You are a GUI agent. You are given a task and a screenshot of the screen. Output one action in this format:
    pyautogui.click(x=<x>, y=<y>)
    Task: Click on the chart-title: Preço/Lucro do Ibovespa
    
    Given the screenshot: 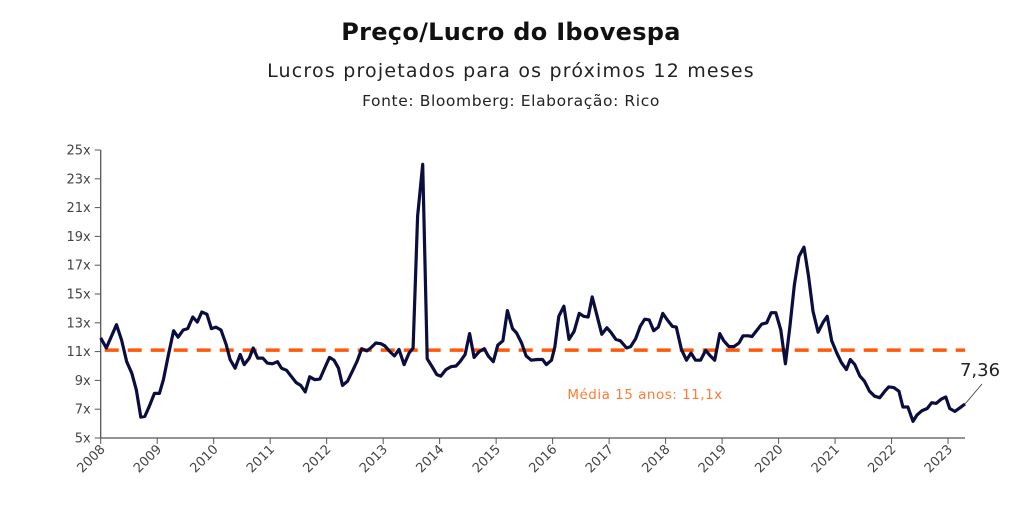 What is the action you would take?
    pyautogui.click(x=511, y=32)
    